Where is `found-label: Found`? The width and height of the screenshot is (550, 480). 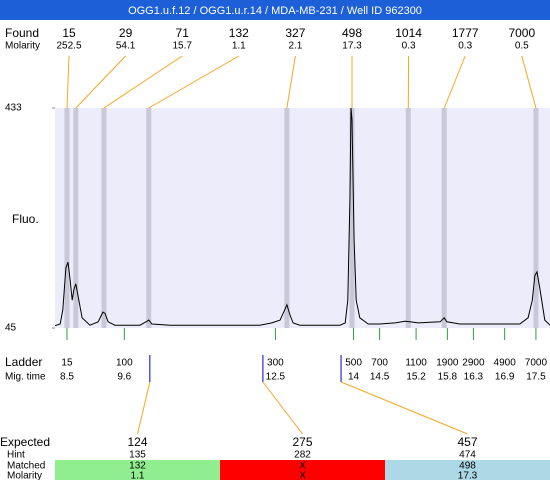 found-label: Found is located at coordinates (22, 33).